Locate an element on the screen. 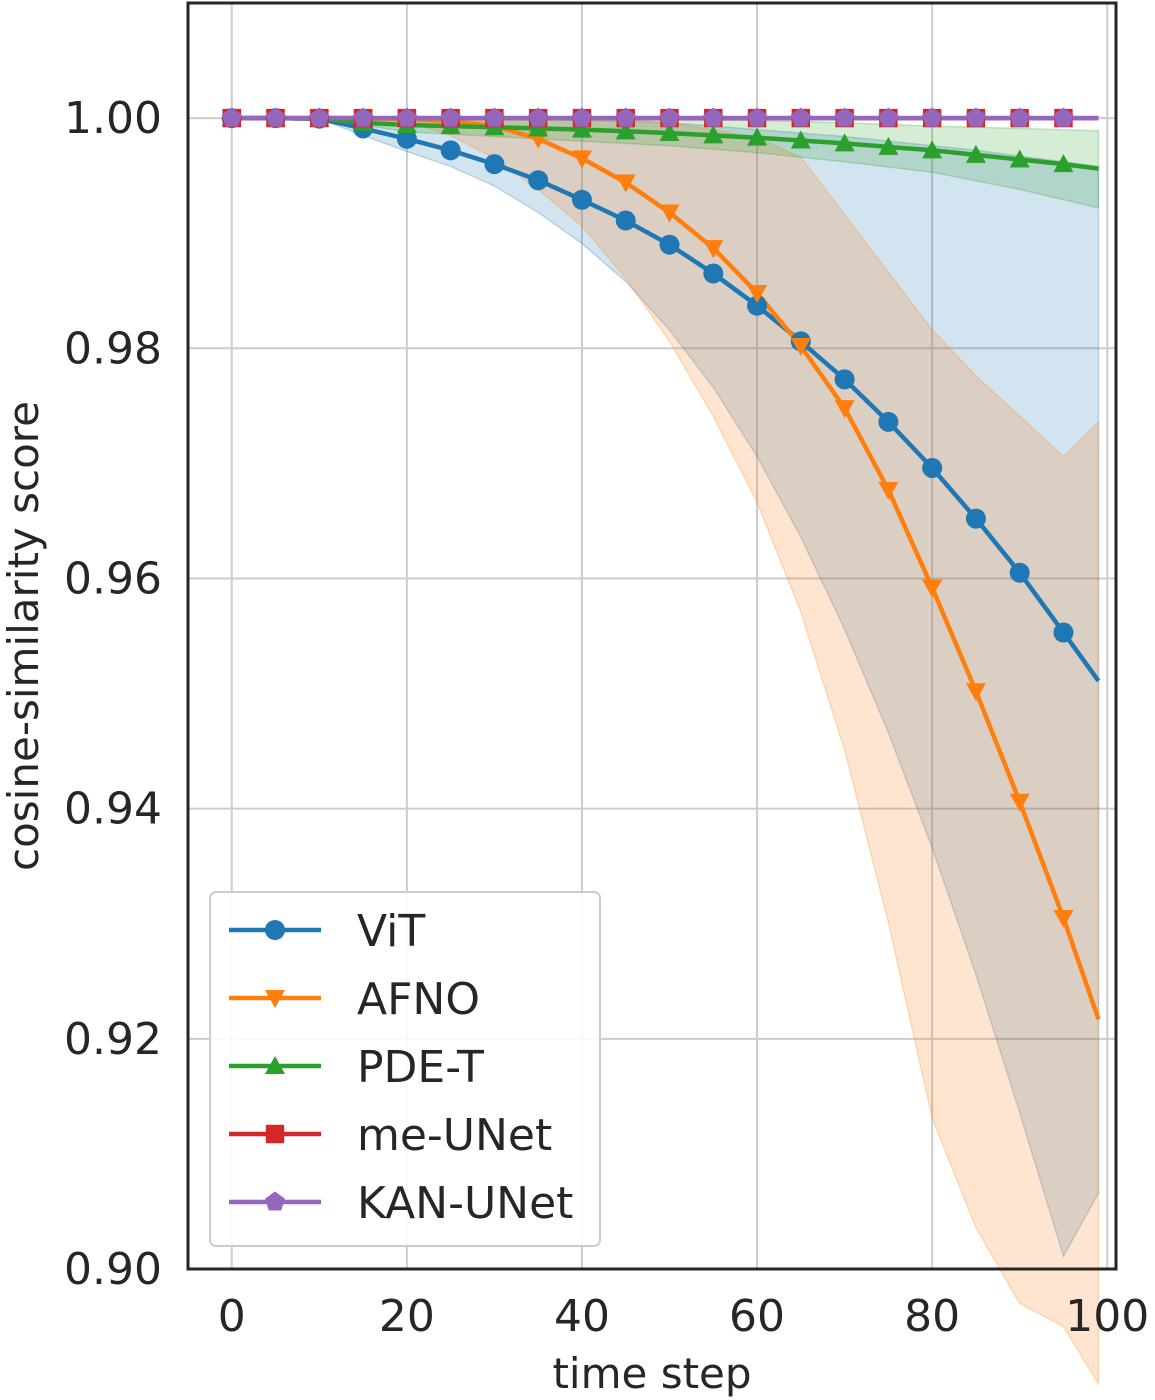  y-tick-label: 1.00 is located at coordinates (113, 118).